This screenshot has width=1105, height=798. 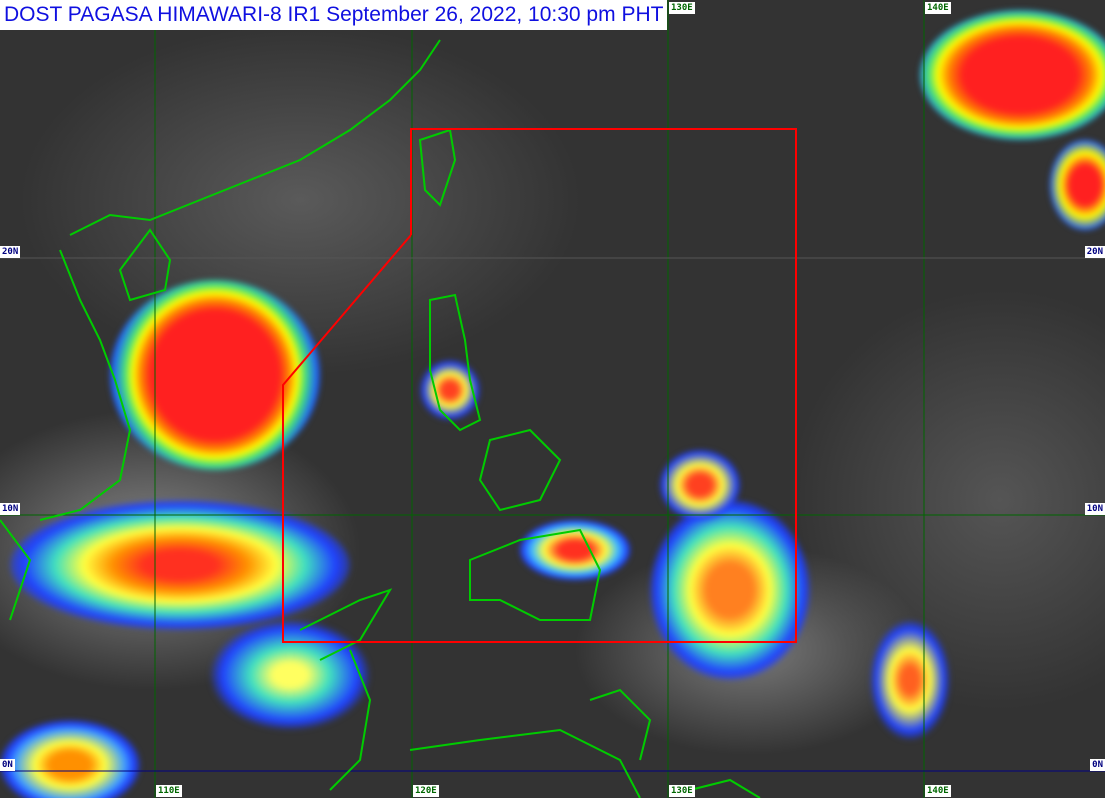 I want to click on label-0n-left: 0N, so click(x=7, y=765).